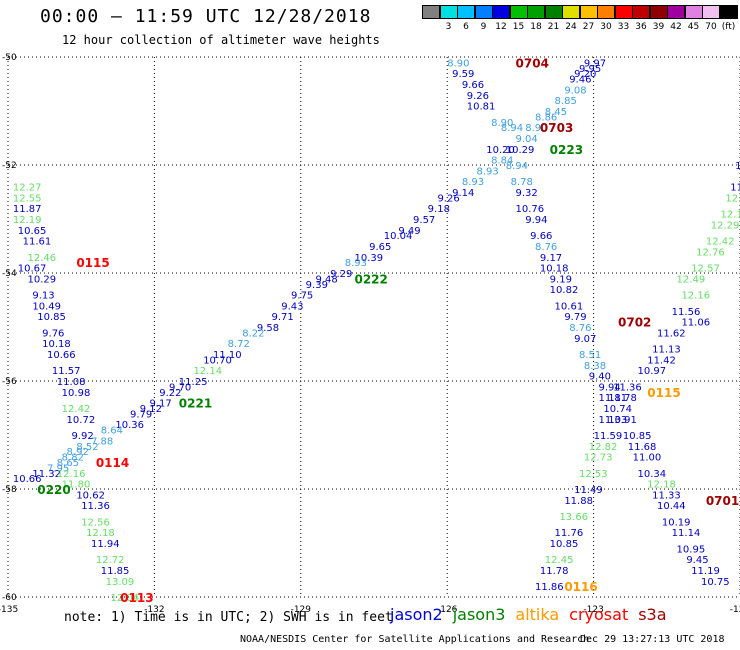 This screenshot has height=650, width=740. What do you see at coordinates (728, 27) in the screenshot?
I see `color-swatch-label: (ft)` at bounding box center [728, 27].